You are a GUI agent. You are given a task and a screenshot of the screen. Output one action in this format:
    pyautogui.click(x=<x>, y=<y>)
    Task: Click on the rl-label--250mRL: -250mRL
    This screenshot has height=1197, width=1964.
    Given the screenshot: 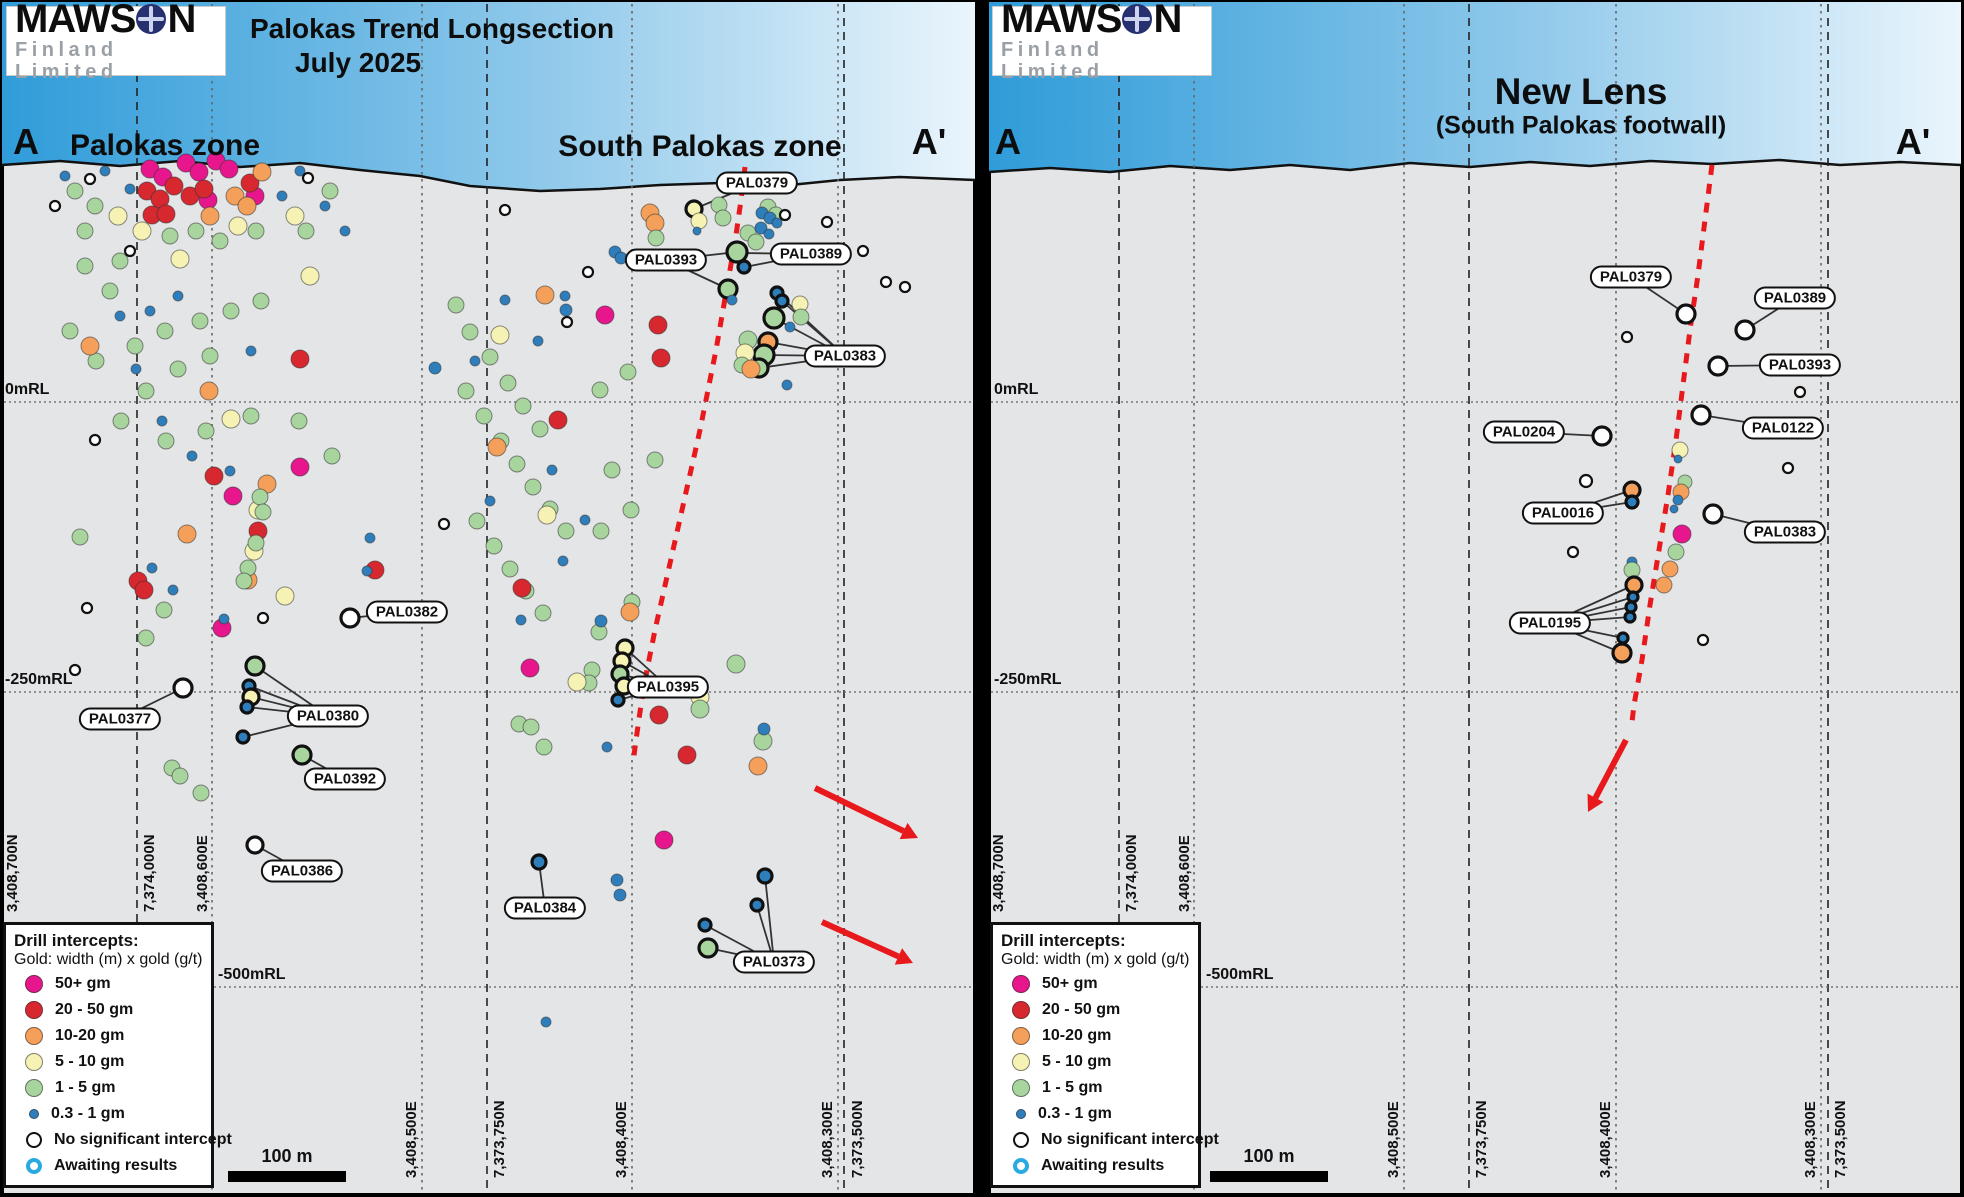 What is the action you would take?
    pyautogui.click(x=1028, y=679)
    